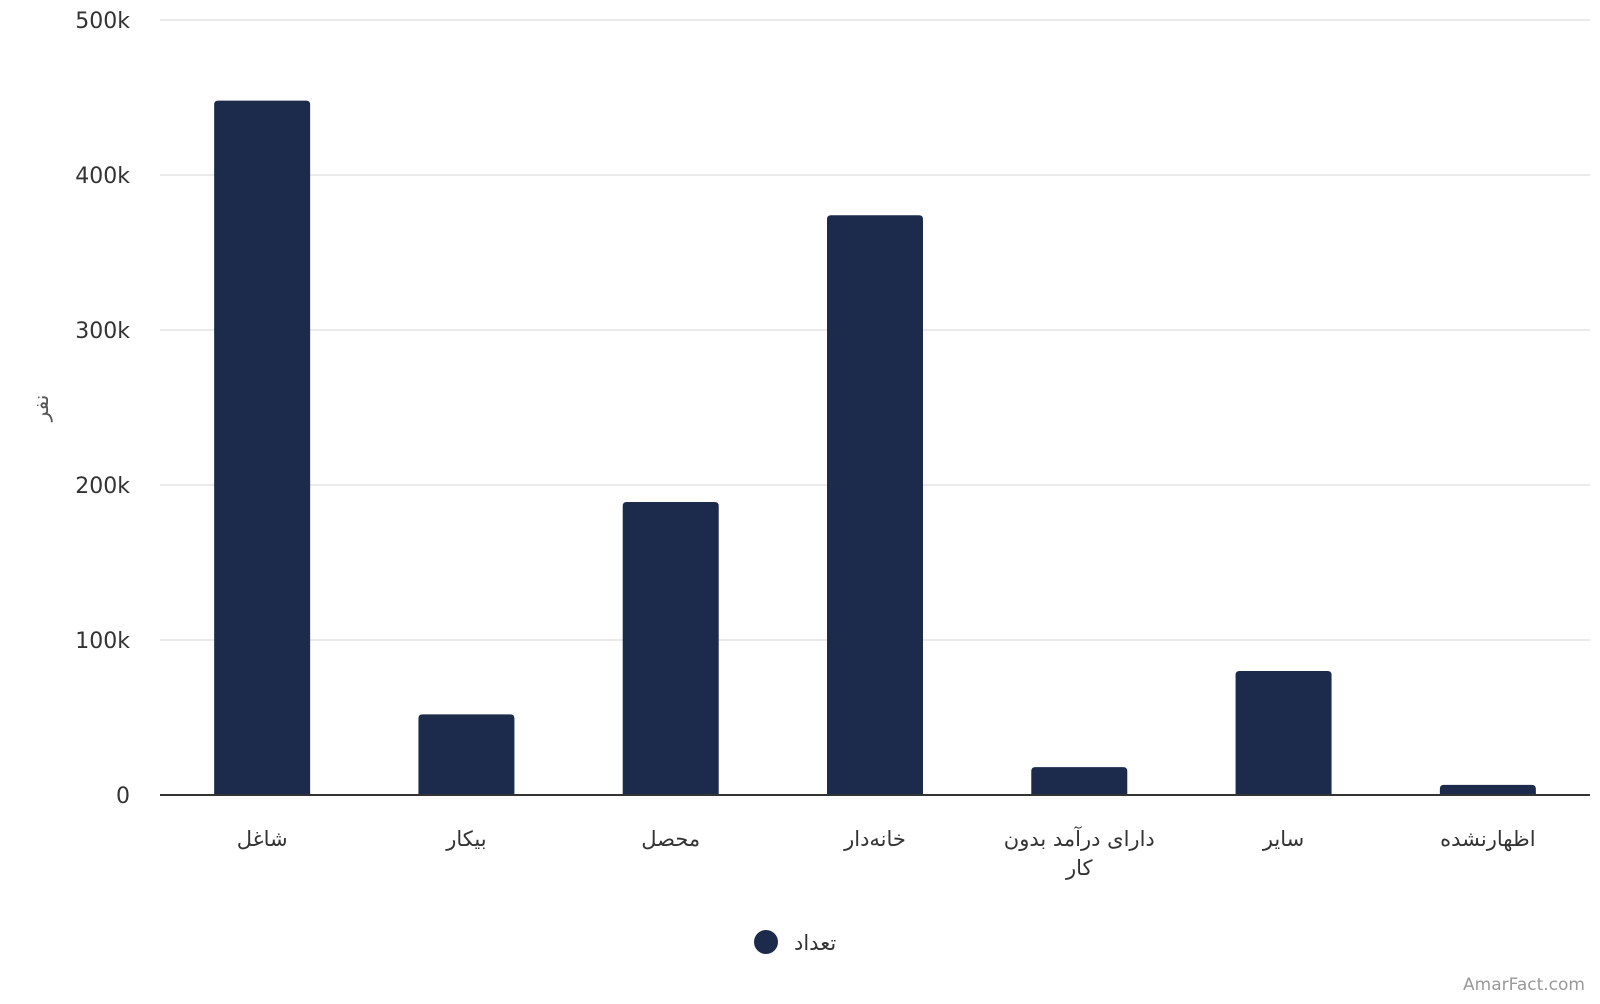 The width and height of the screenshot is (1600, 1004). I want to click on x-tick-label: سایر, so click(1283, 839).